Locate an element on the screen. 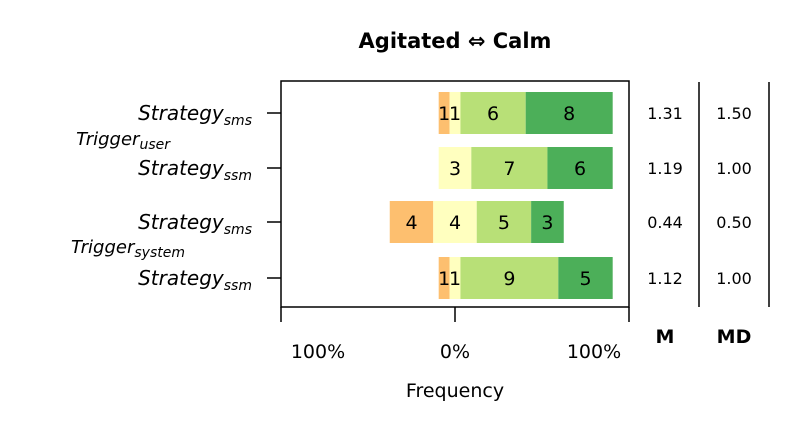  chart-title: Agitated ⇔ Calm is located at coordinates (455, 41).